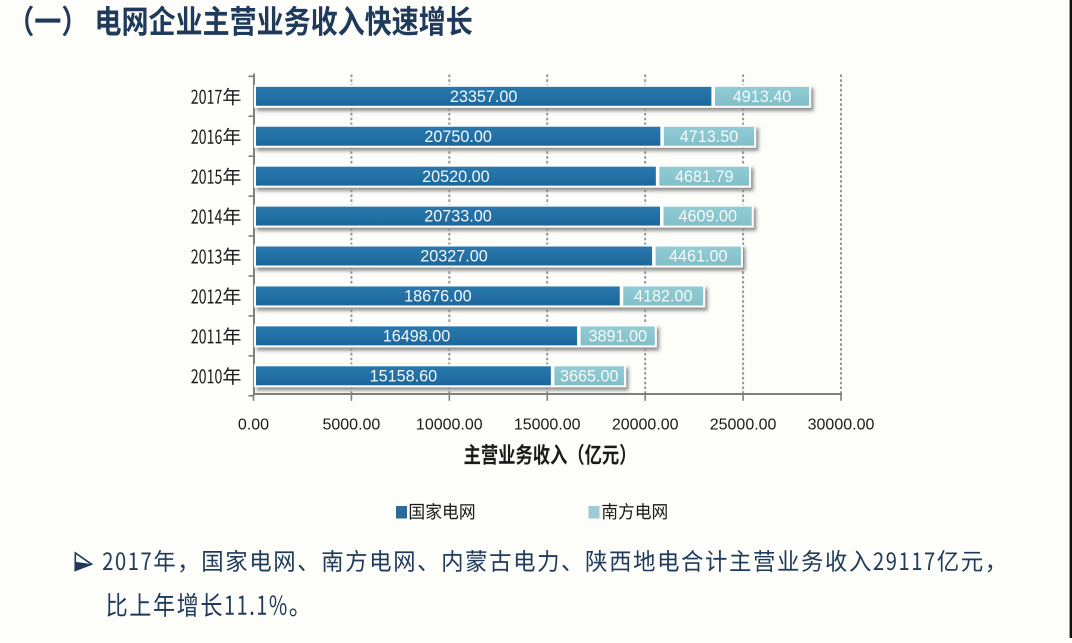 The width and height of the screenshot is (1072, 643). Describe the element at coordinates (454, 257) in the screenshot. I see `svg-text: 20327.00` at that location.